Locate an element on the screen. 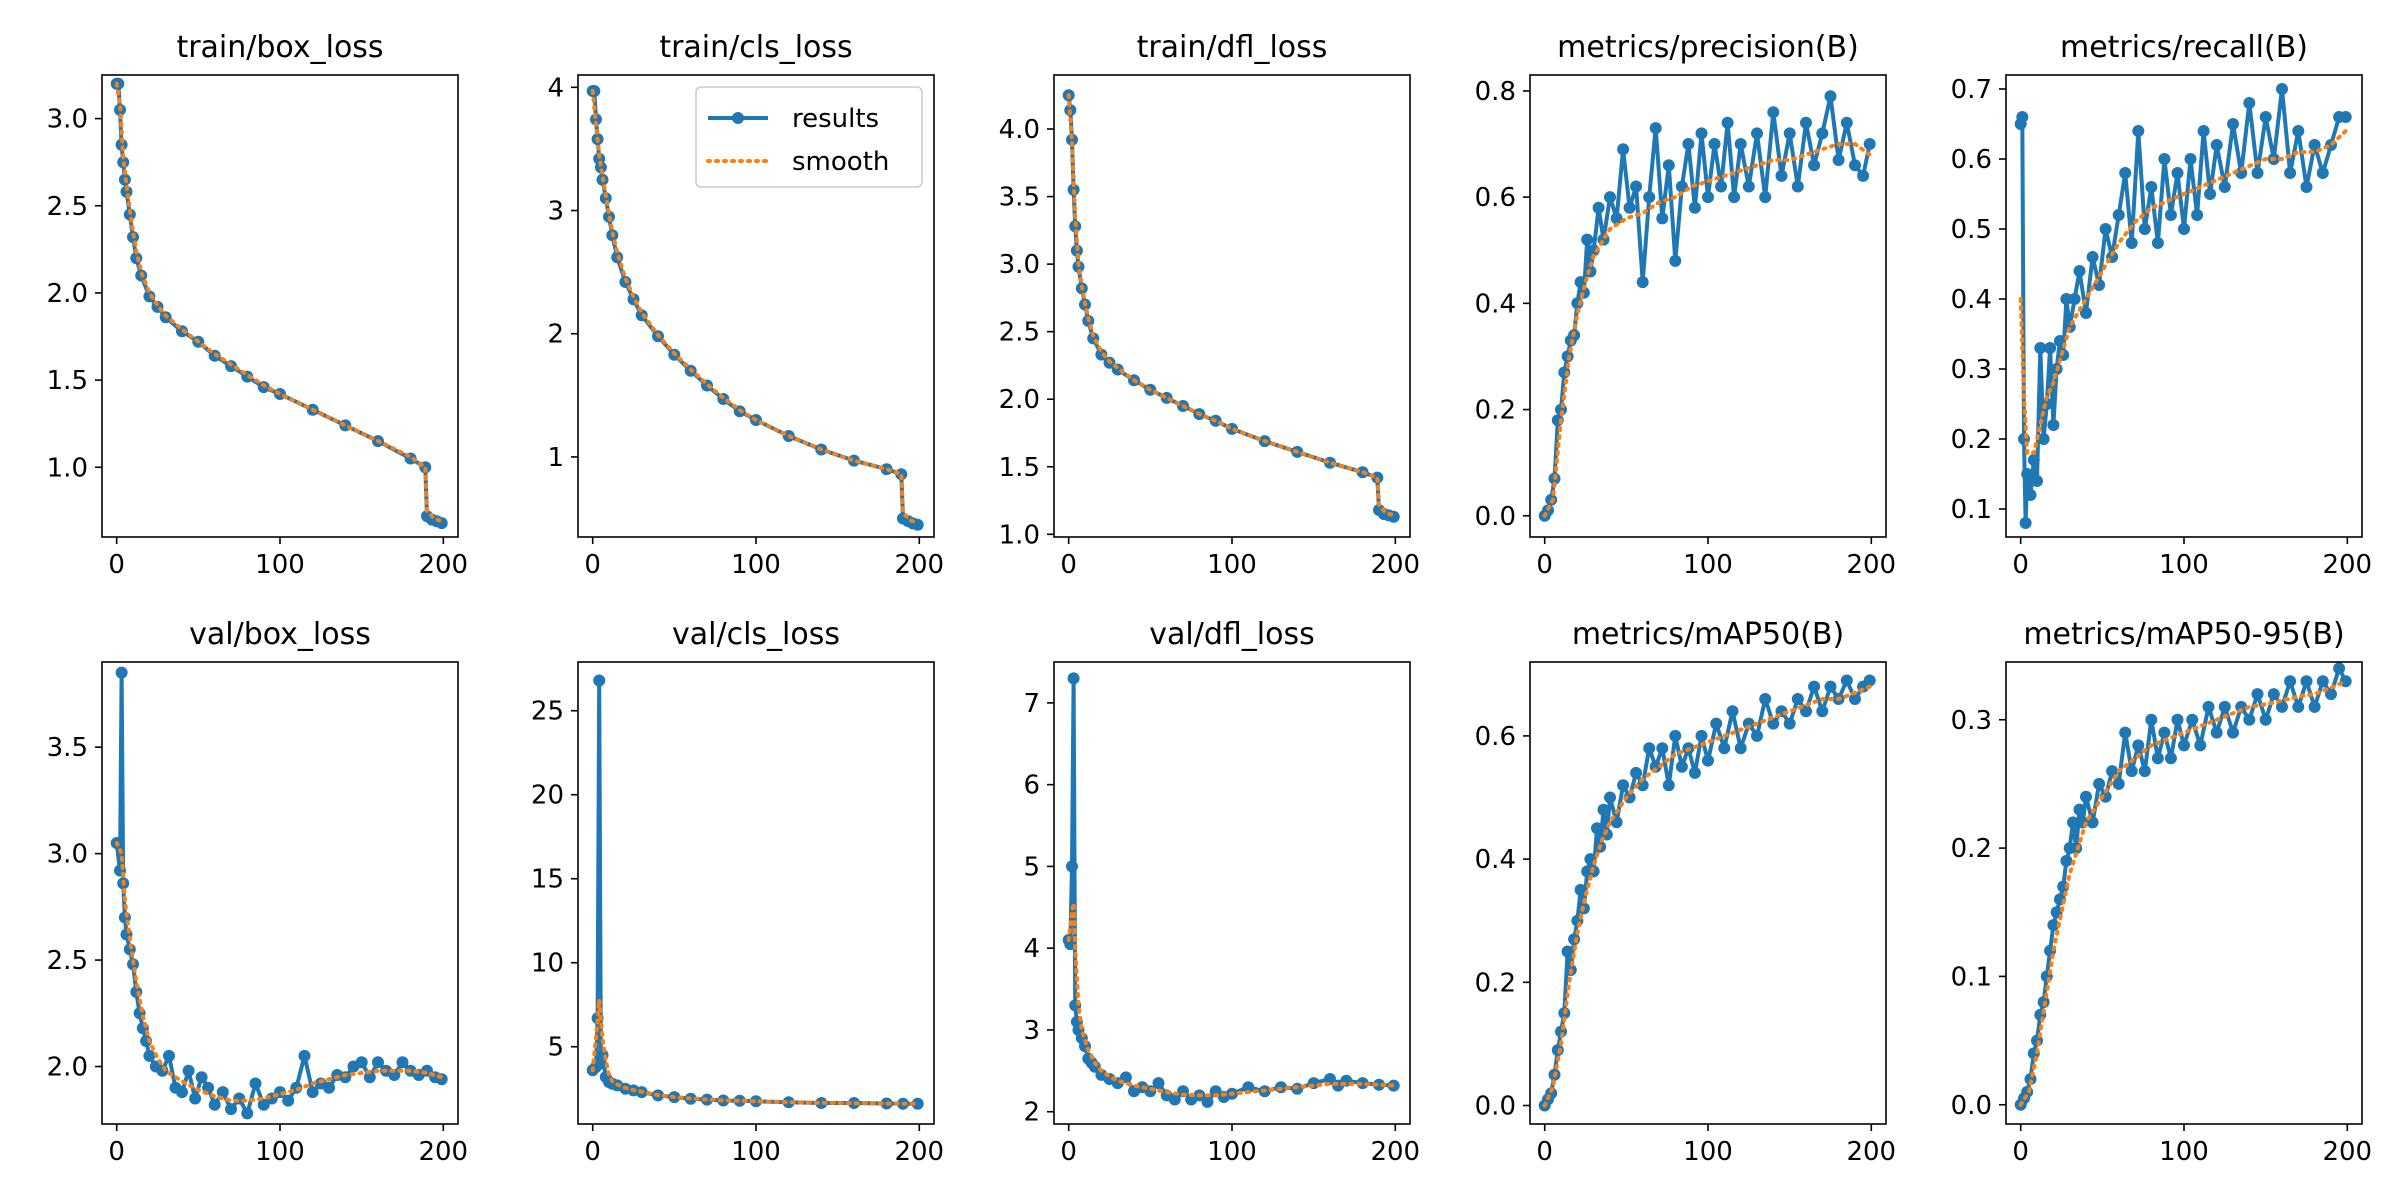 This screenshot has width=2400, height=1200. y-tick-label: 7 is located at coordinates (1031, 704).